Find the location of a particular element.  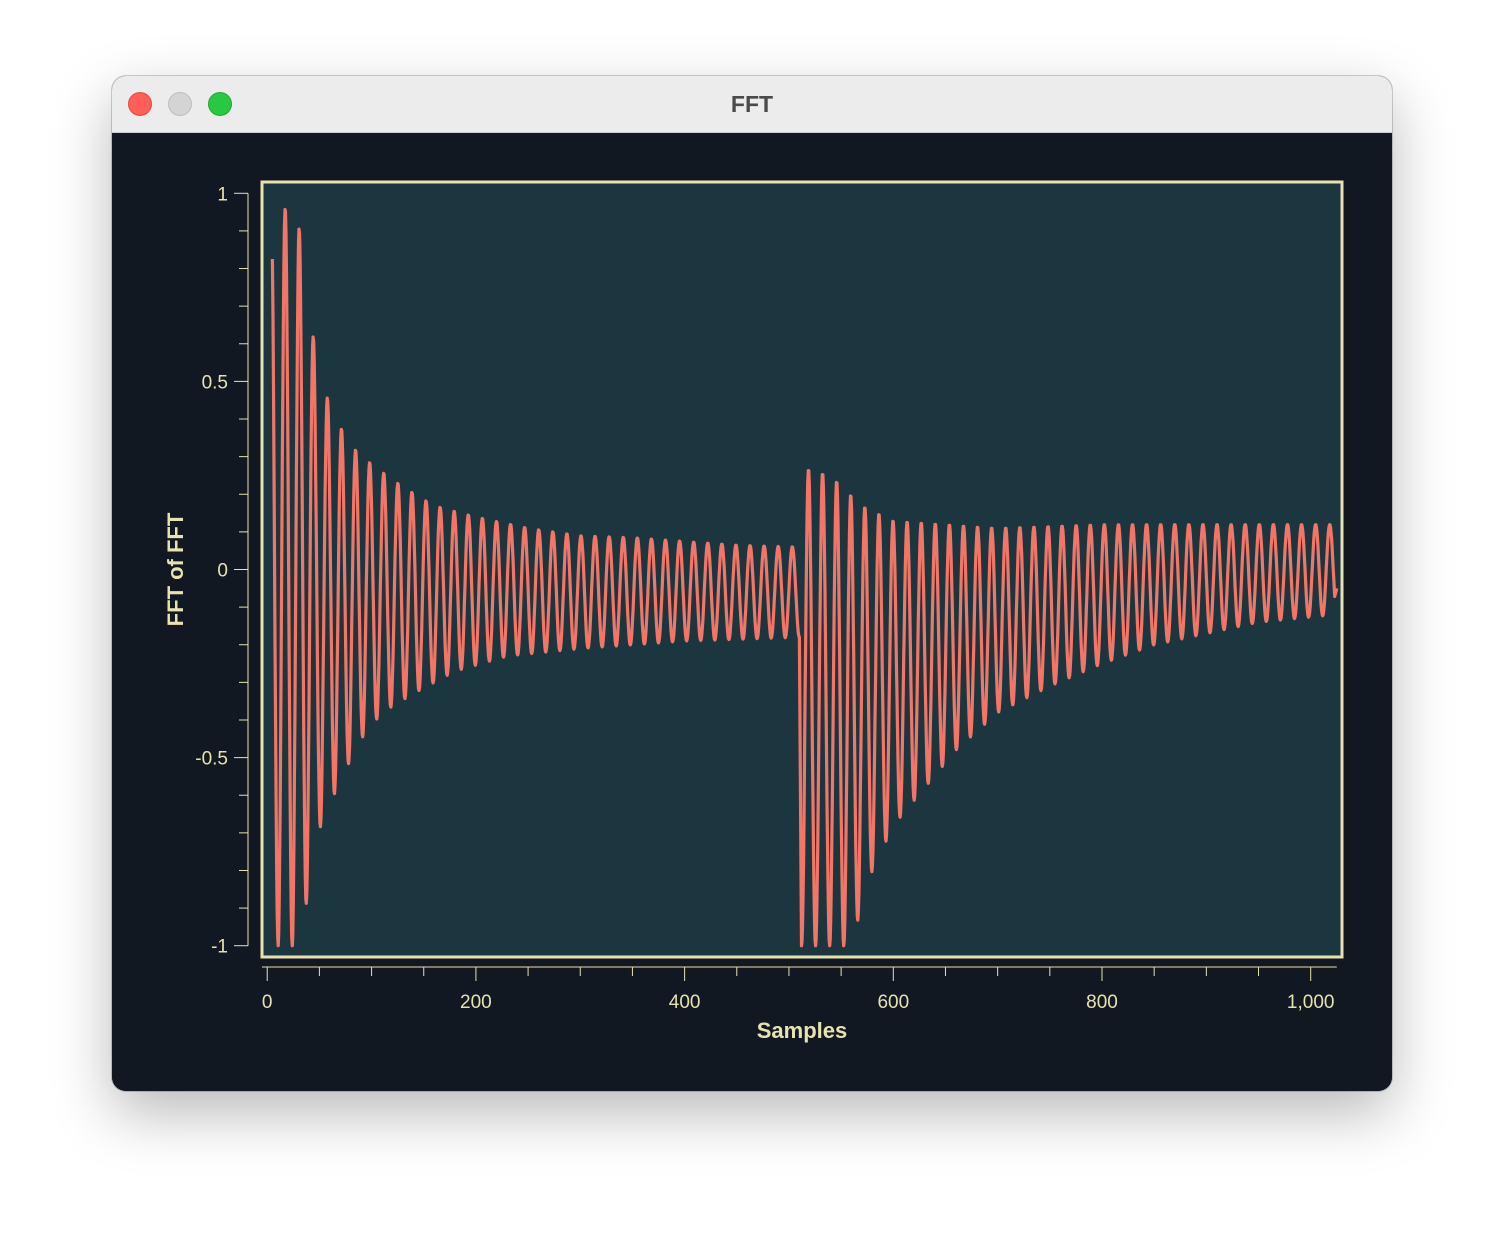

title-bar: FFT is located at coordinates (752, 104).